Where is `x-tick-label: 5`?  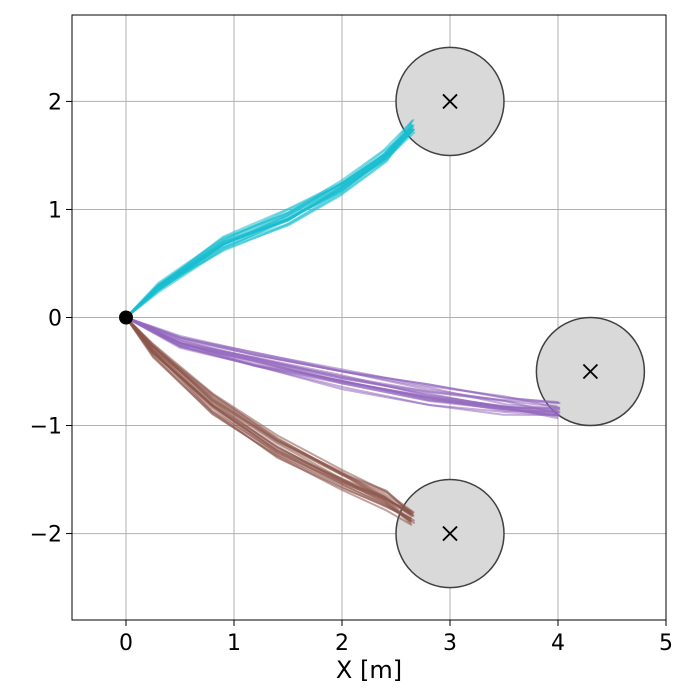
x-tick-label: 5 is located at coordinates (666, 643).